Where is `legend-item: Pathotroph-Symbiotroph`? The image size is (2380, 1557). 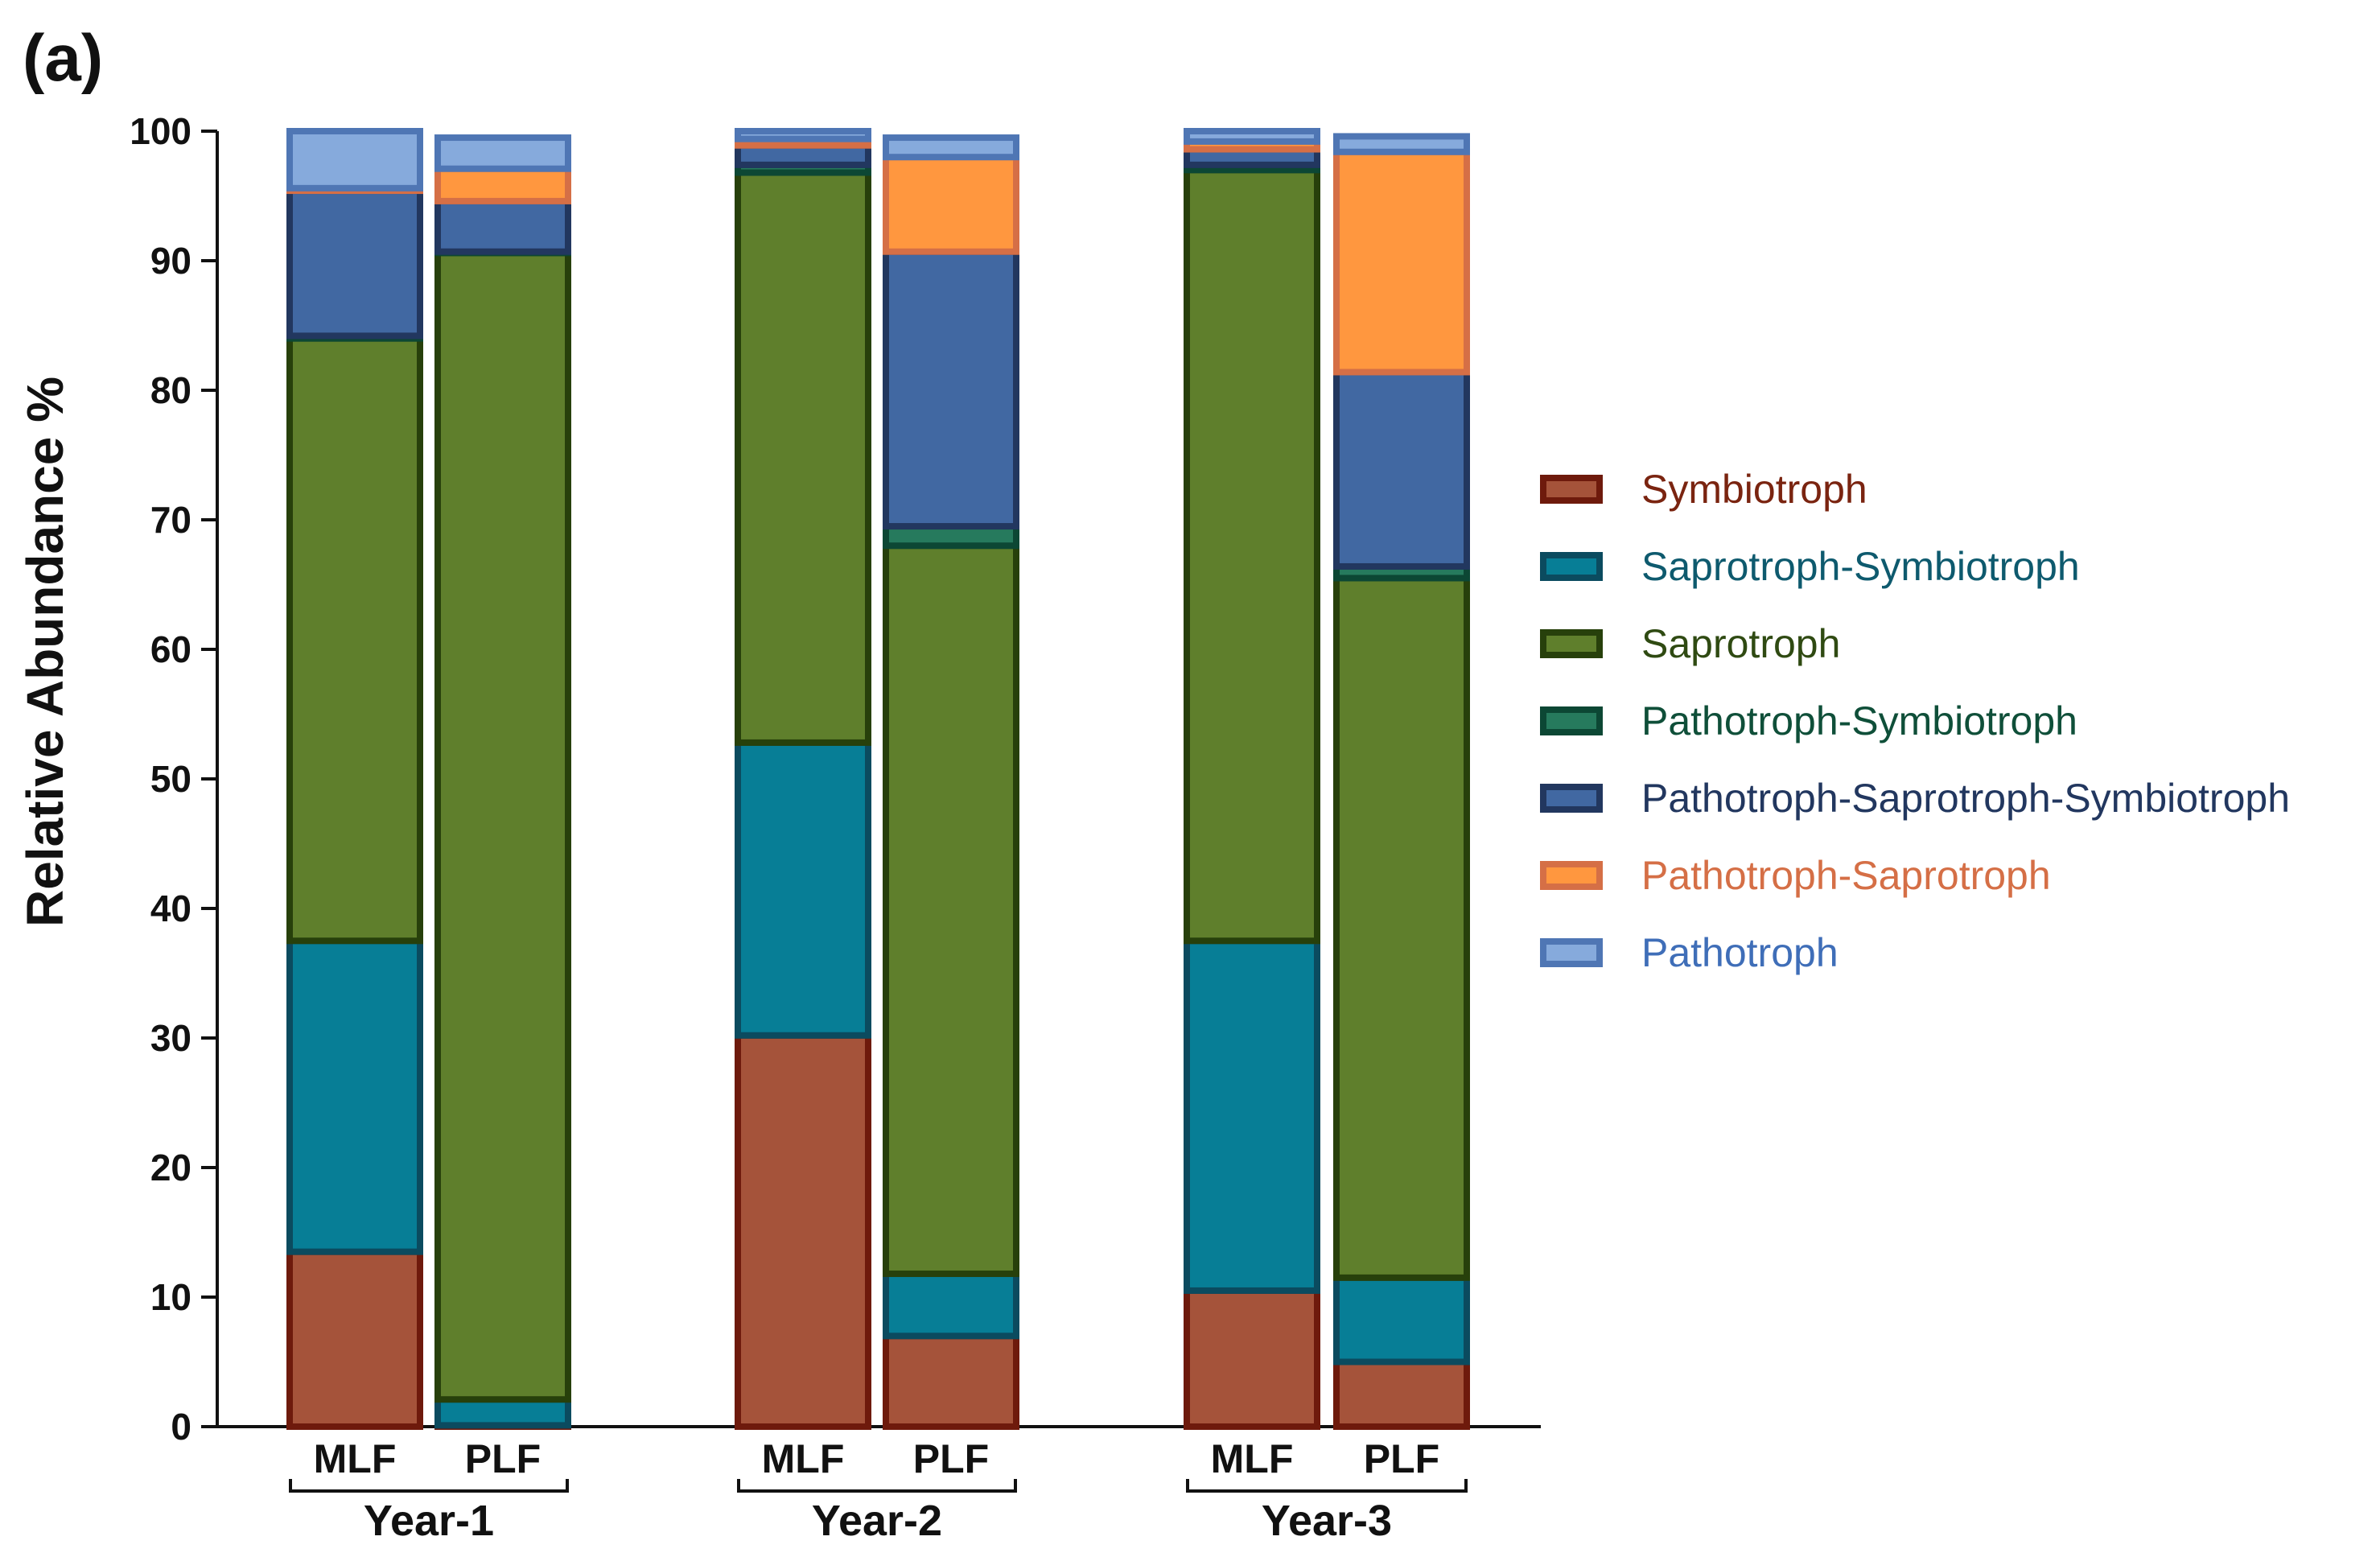
legend-item: Pathotroph-Symbiotroph is located at coordinates (1809, 720).